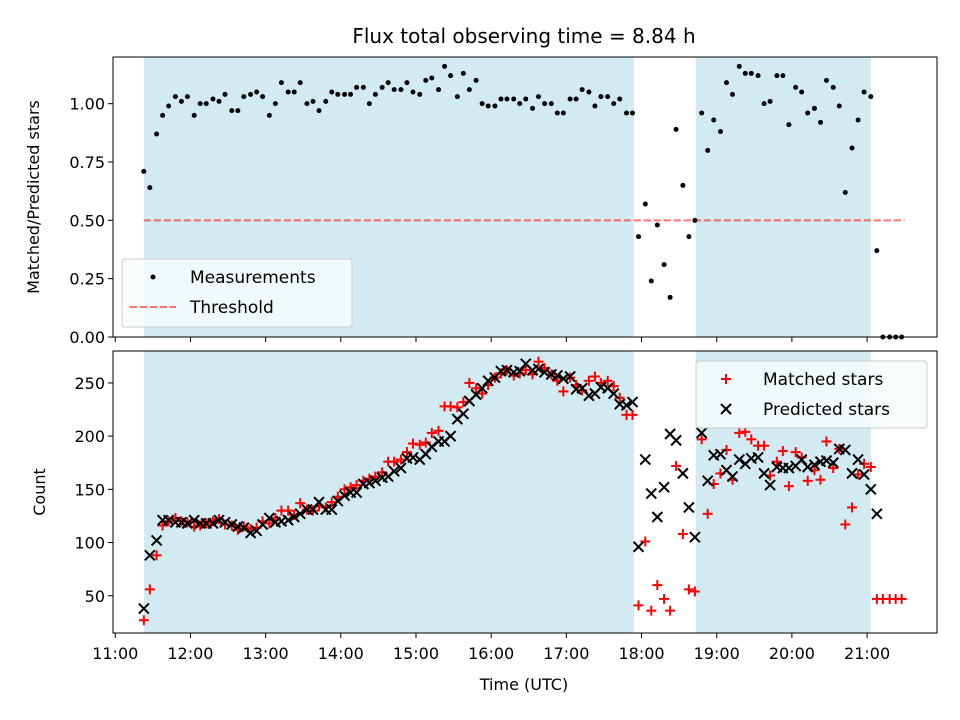 The image size is (960, 720). Describe the element at coordinates (89, 383) in the screenshot. I see `y-tick-label: 250` at that location.